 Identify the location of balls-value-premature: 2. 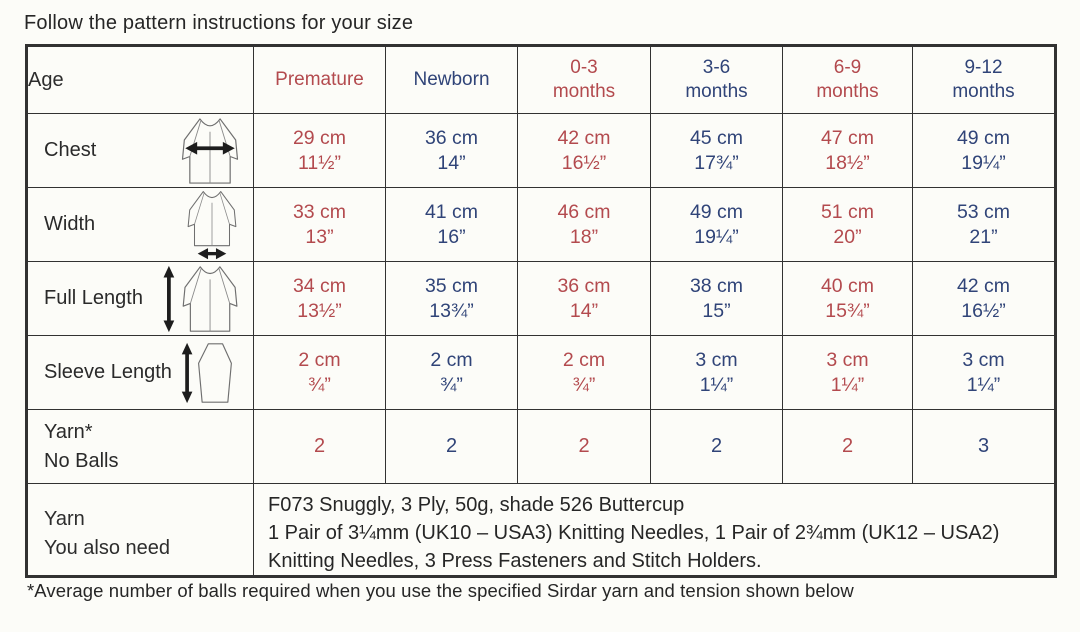
(319, 446).